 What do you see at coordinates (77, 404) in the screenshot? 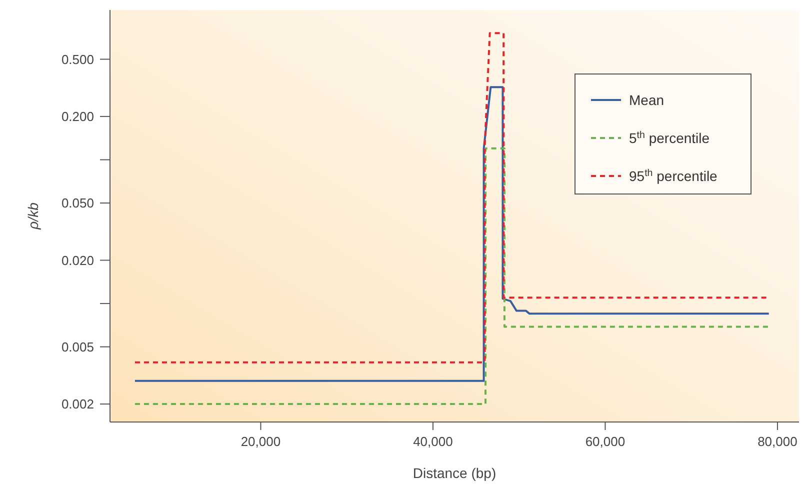
I see `y-tick-label: 0.002` at bounding box center [77, 404].